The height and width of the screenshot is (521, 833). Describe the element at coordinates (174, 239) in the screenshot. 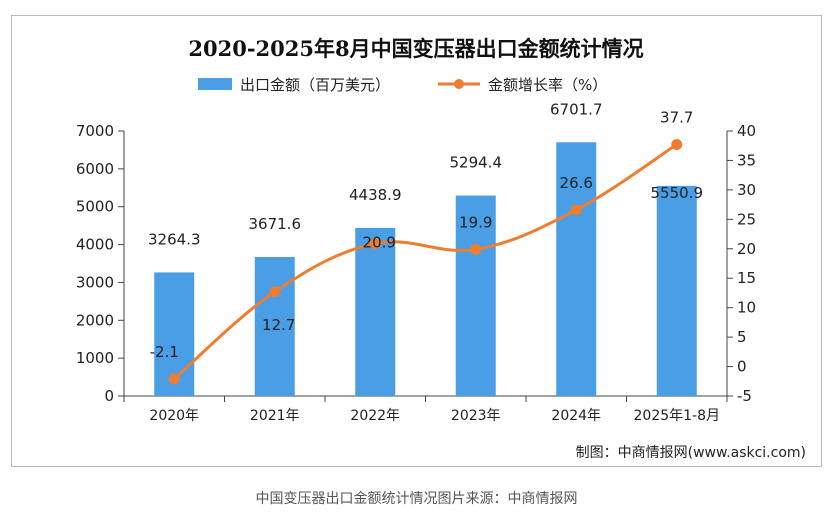

I see `bar-value-label: 3264.3` at that location.